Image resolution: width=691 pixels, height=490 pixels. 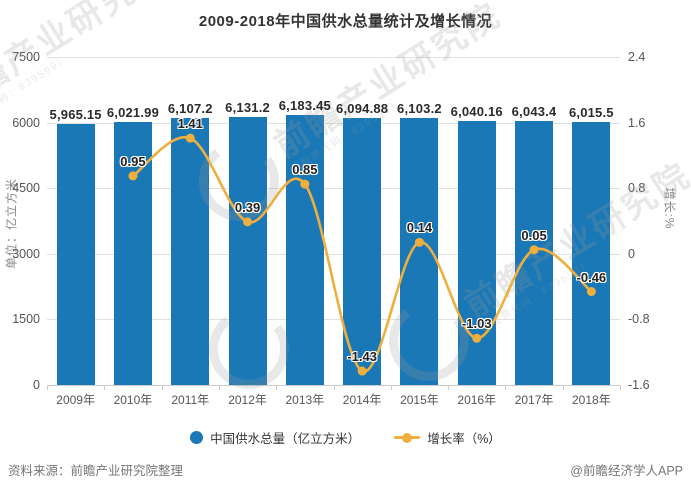 What do you see at coordinates (534, 235) in the screenshot?
I see `line-value-label: 0.05` at bounding box center [534, 235].